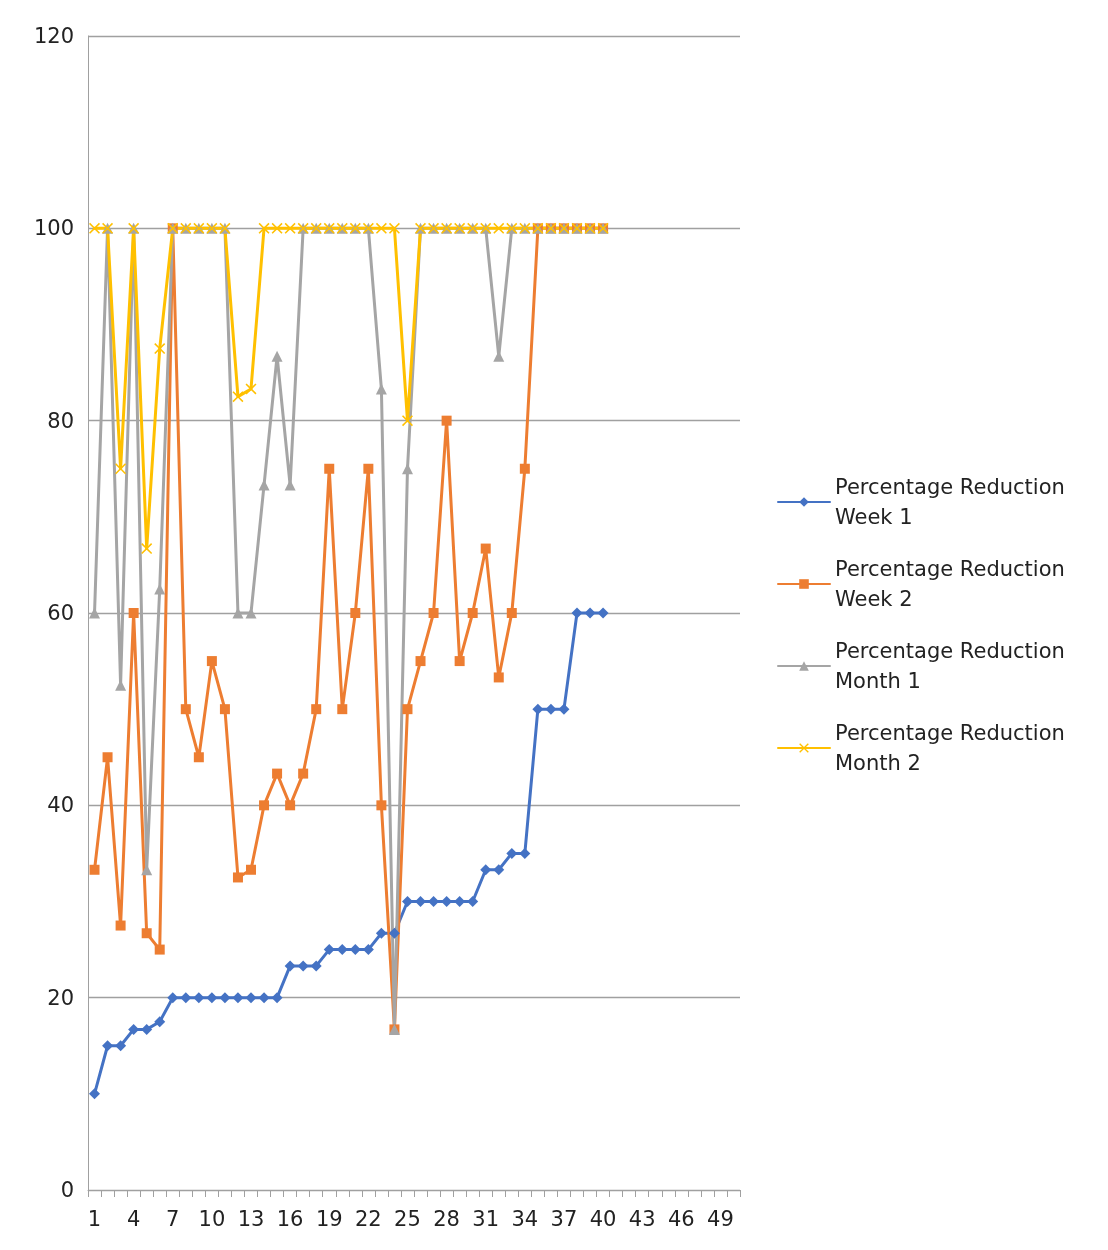 Image resolution: width=1108 pixels, height=1250 pixels. Describe the element at coordinates (953, 584) in the screenshot. I see `legend-label: Percentage Reduction Week 2` at that location.